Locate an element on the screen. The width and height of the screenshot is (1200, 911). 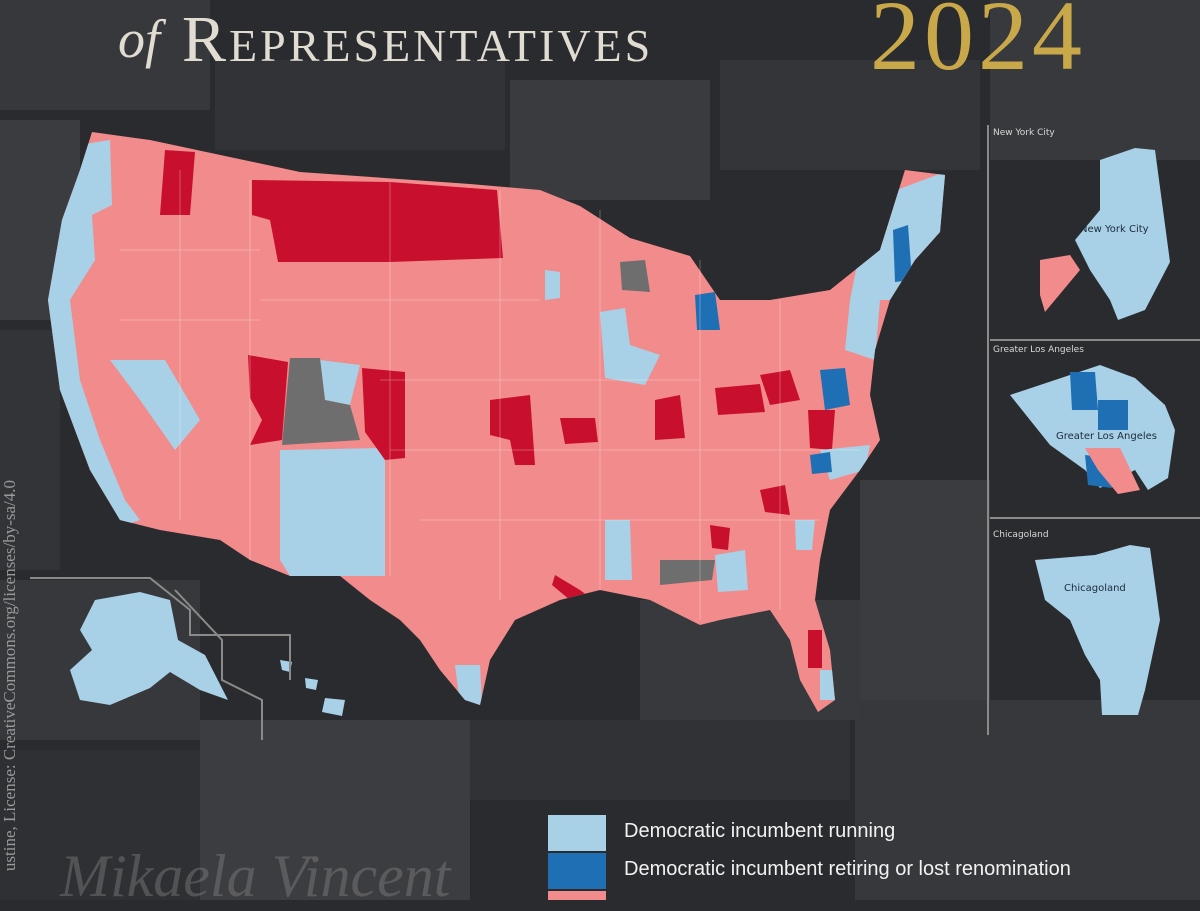
south-carolina-rep-retiring is located at coordinates (775, 500).